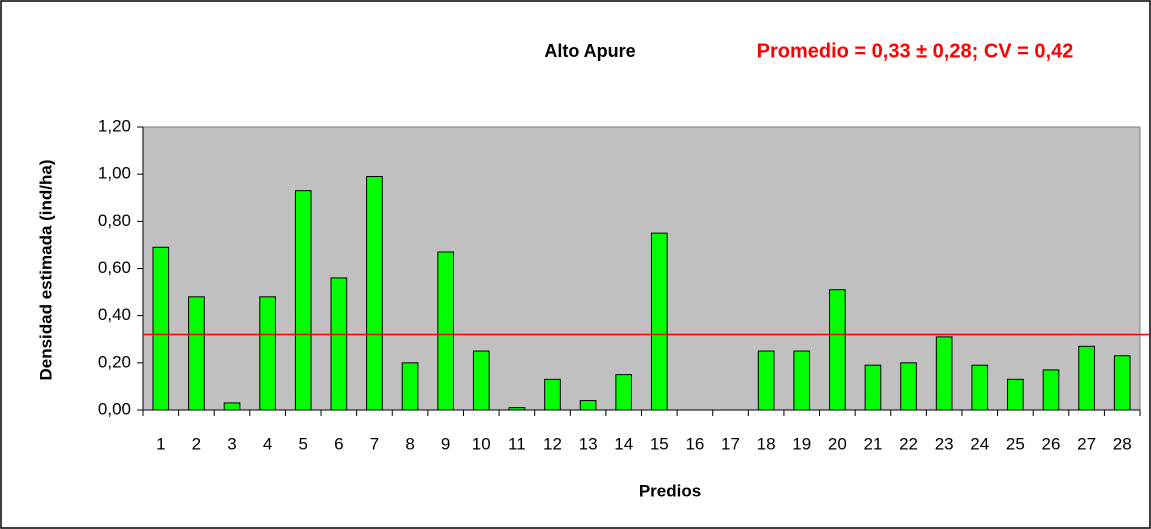 The height and width of the screenshot is (529, 1151). Describe the element at coordinates (694, 443) in the screenshot. I see `x-tick-label: 16` at that location.